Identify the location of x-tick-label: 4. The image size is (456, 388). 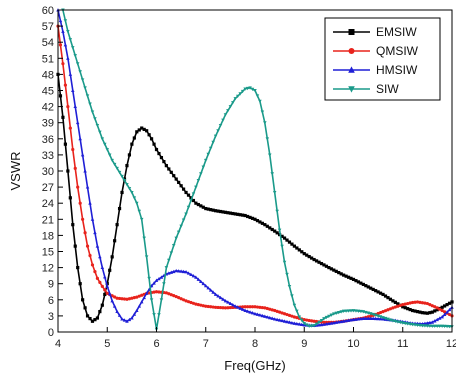
(58, 344).